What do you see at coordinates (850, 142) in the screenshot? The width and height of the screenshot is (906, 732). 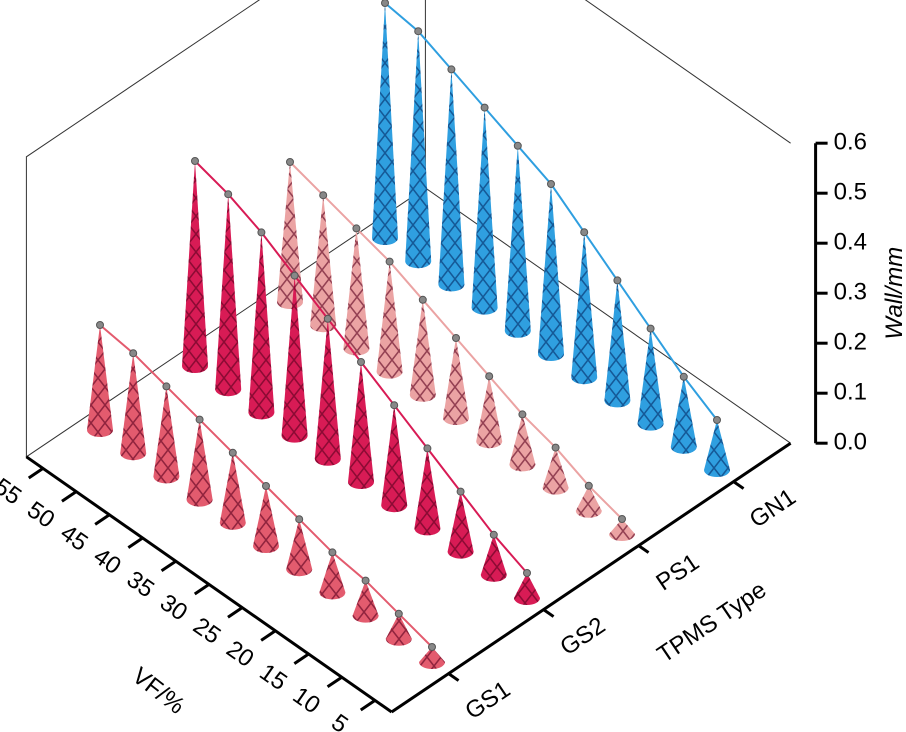 I see `z-tick-label: 0.6` at bounding box center [850, 142].